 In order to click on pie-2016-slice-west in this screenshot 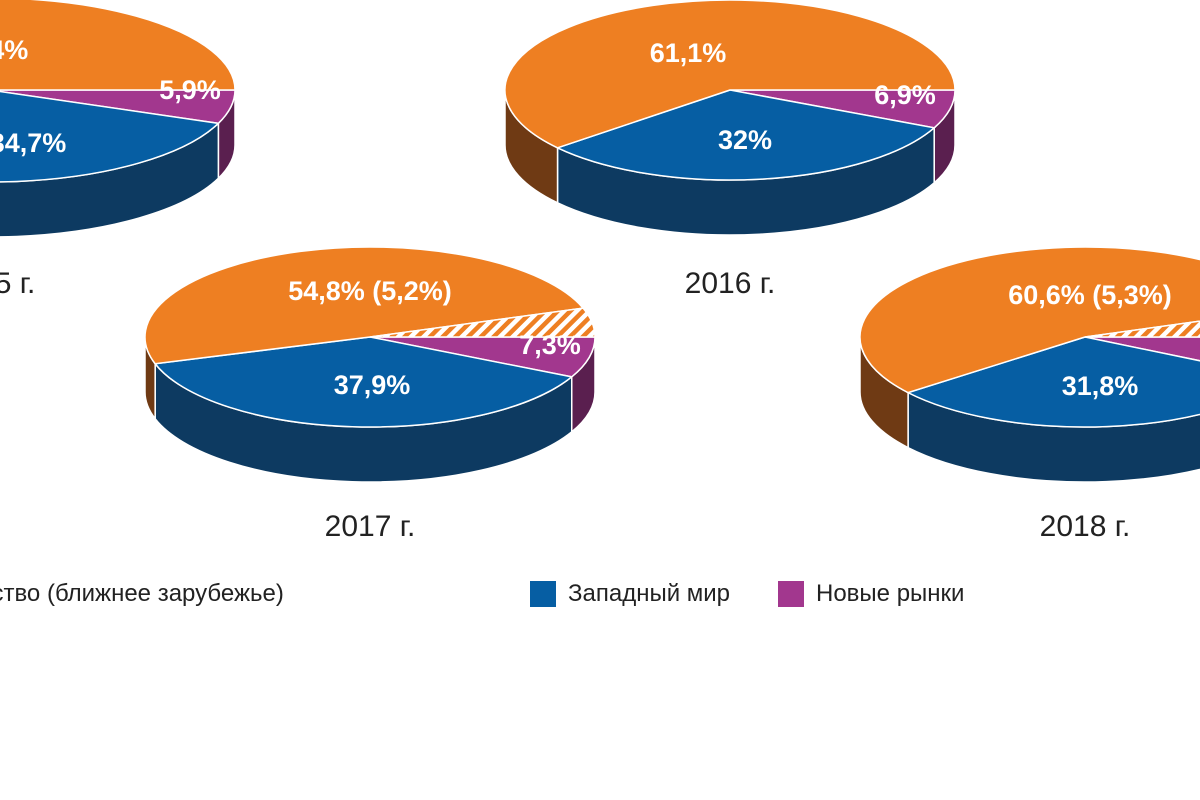, I will do `click(745, 135)`.